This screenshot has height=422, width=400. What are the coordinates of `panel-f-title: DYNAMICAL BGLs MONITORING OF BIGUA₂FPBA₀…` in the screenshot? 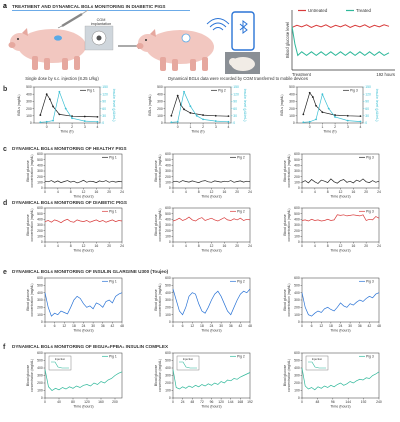 It's located at (90, 346).